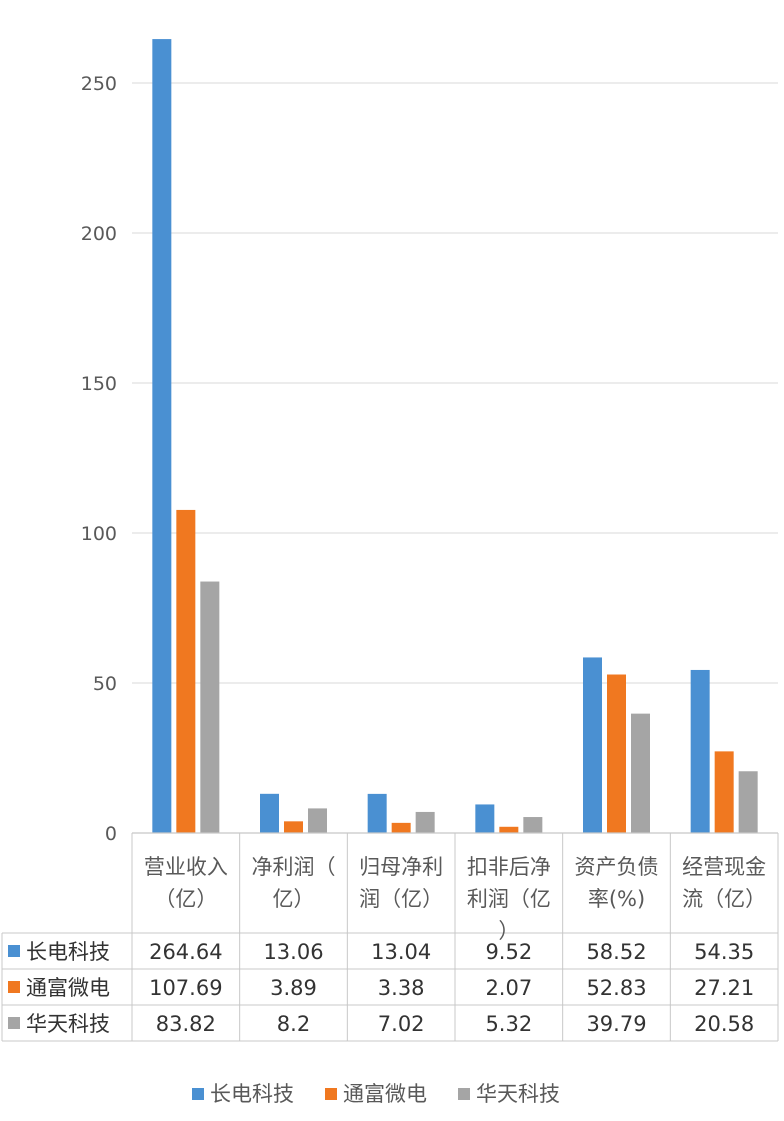 Image resolution: width=784 pixels, height=1121 pixels. What do you see at coordinates (186, 1024) in the screenshot?
I see `table-cell-value: 83.82` at bounding box center [186, 1024].